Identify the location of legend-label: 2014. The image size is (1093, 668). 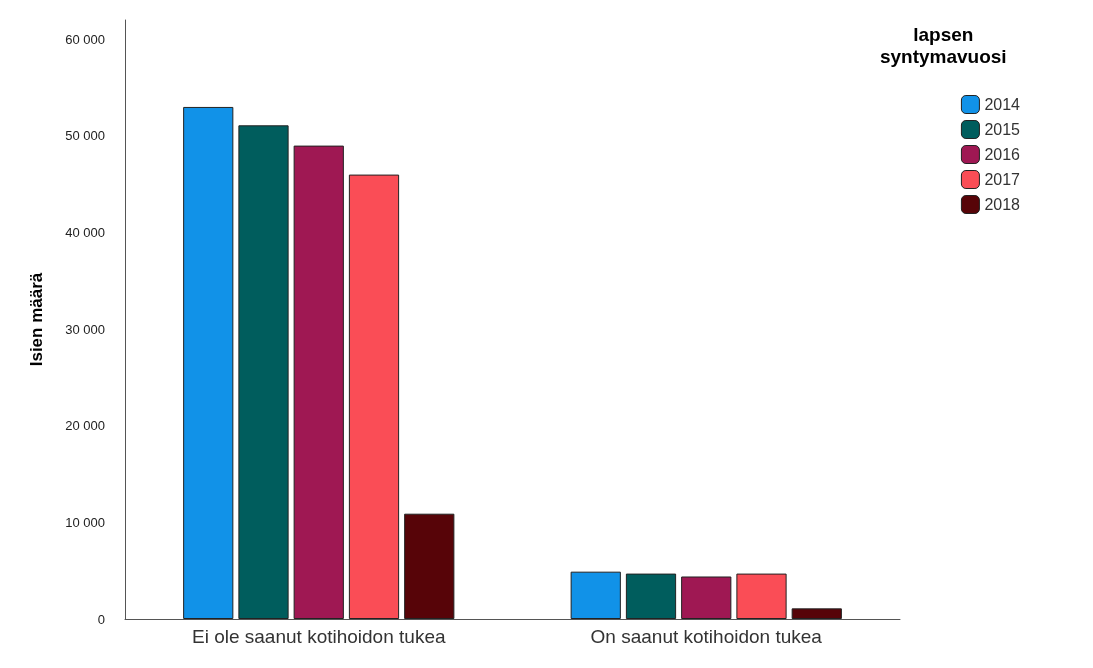
(1002, 104).